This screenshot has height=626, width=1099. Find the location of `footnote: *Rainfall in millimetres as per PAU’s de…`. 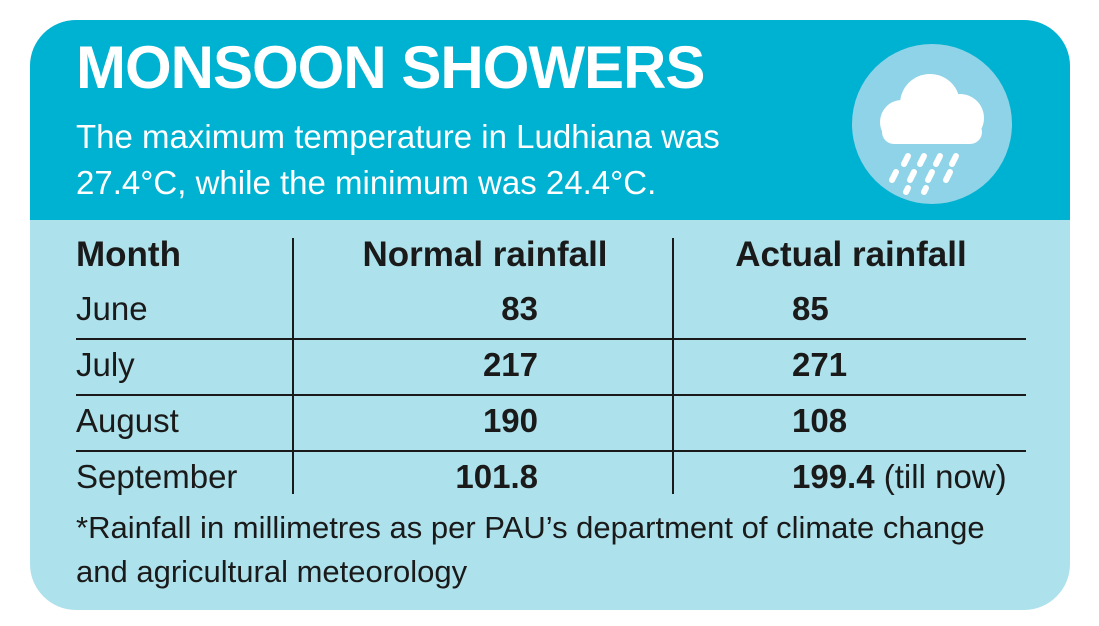

footnote: *Rainfall in millimetres as per PAU’s de… is located at coordinates (530, 549).